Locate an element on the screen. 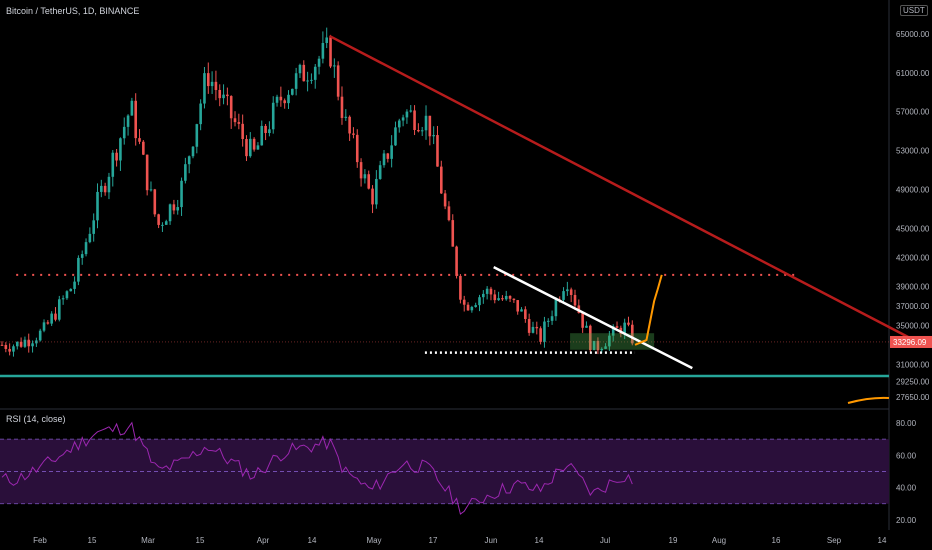  symbol-title: Bitcoin / TetherUS, 1D, BINANCE is located at coordinates (73, 11).